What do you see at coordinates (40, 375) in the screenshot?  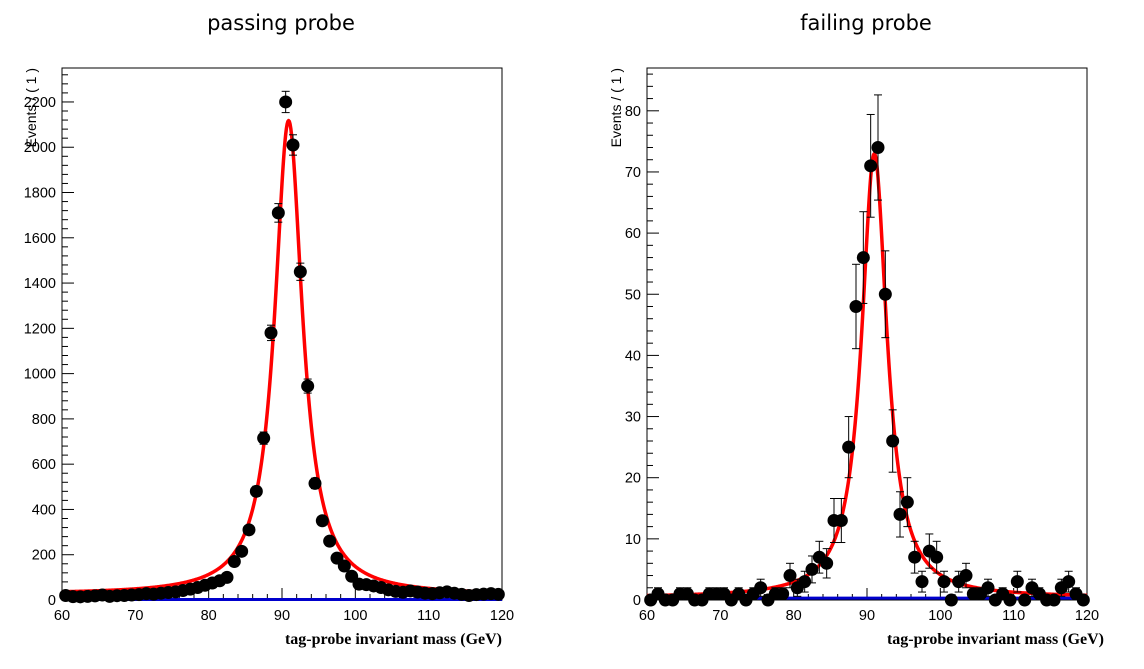 I see `y-tick-label: 1000` at bounding box center [40, 375].